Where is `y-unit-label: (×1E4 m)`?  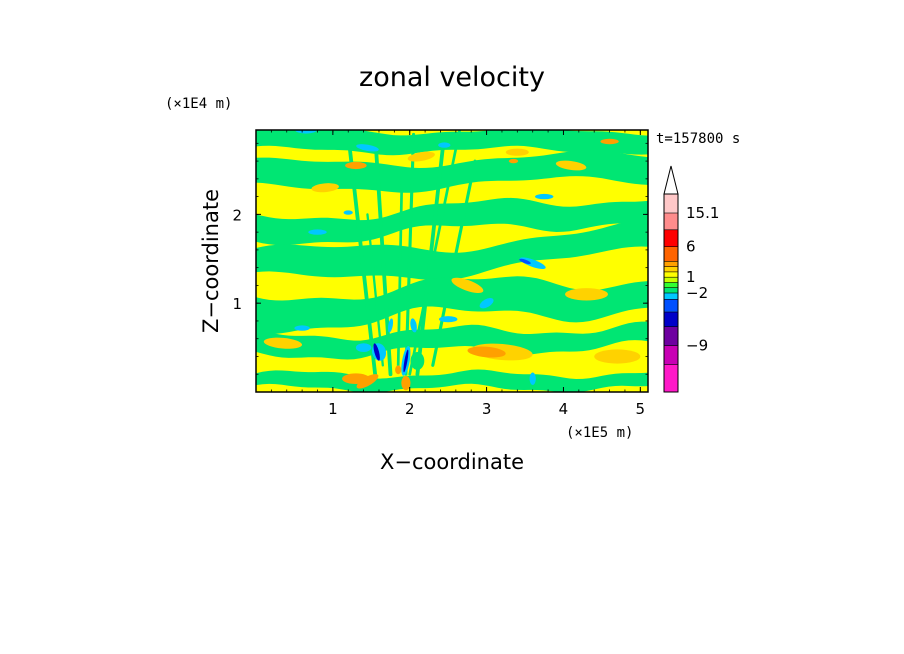 y-unit-label: (×1E4 m) is located at coordinates (198, 104).